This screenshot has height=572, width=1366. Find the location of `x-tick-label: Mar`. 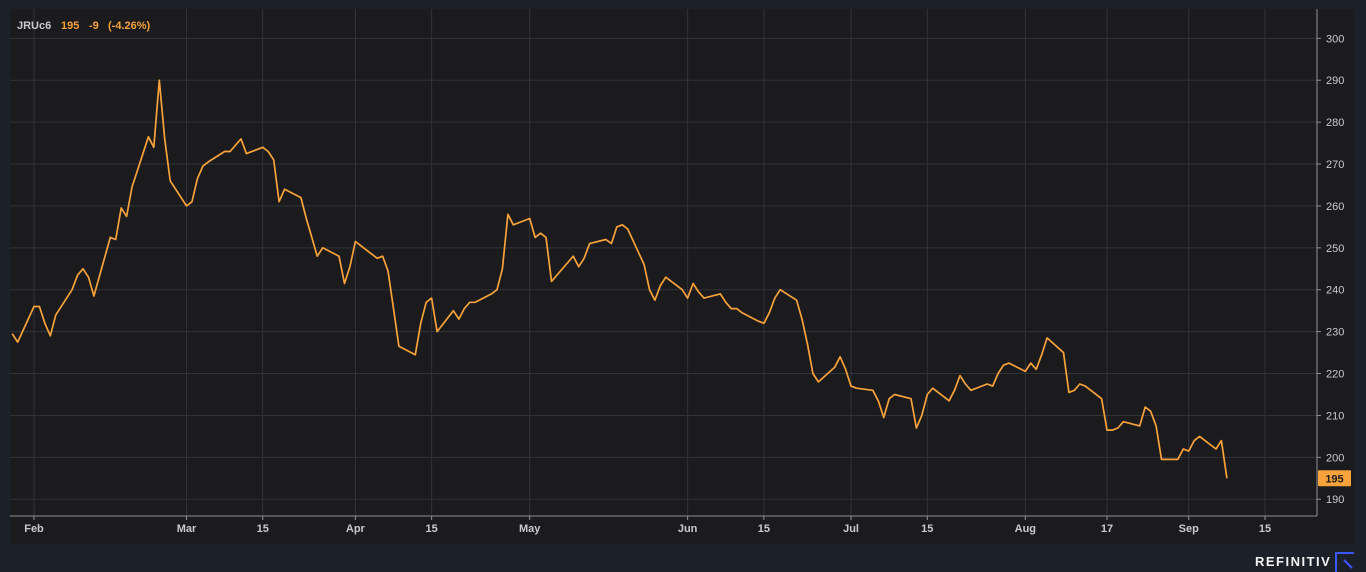

x-tick-label: Mar is located at coordinates (187, 529).